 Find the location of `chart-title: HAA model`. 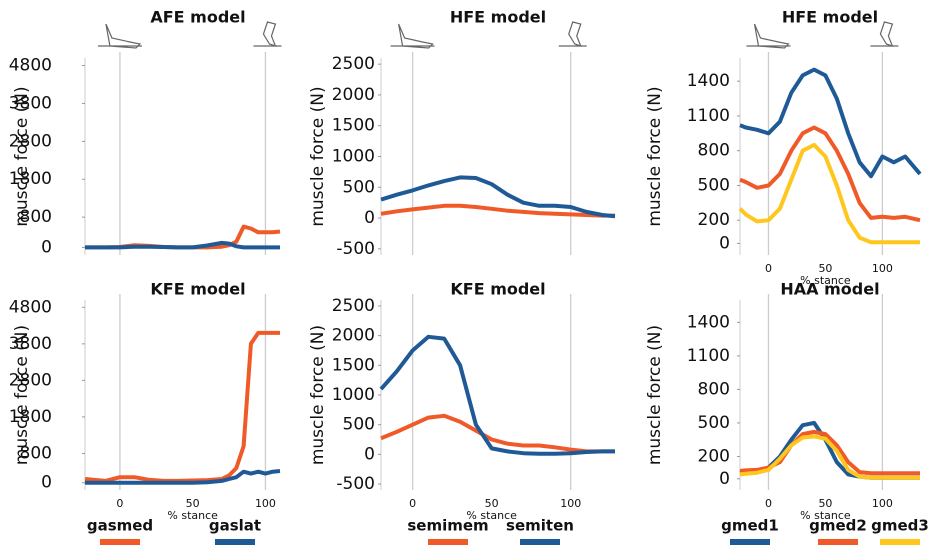

chart-title: HAA model is located at coordinates (829, 289).